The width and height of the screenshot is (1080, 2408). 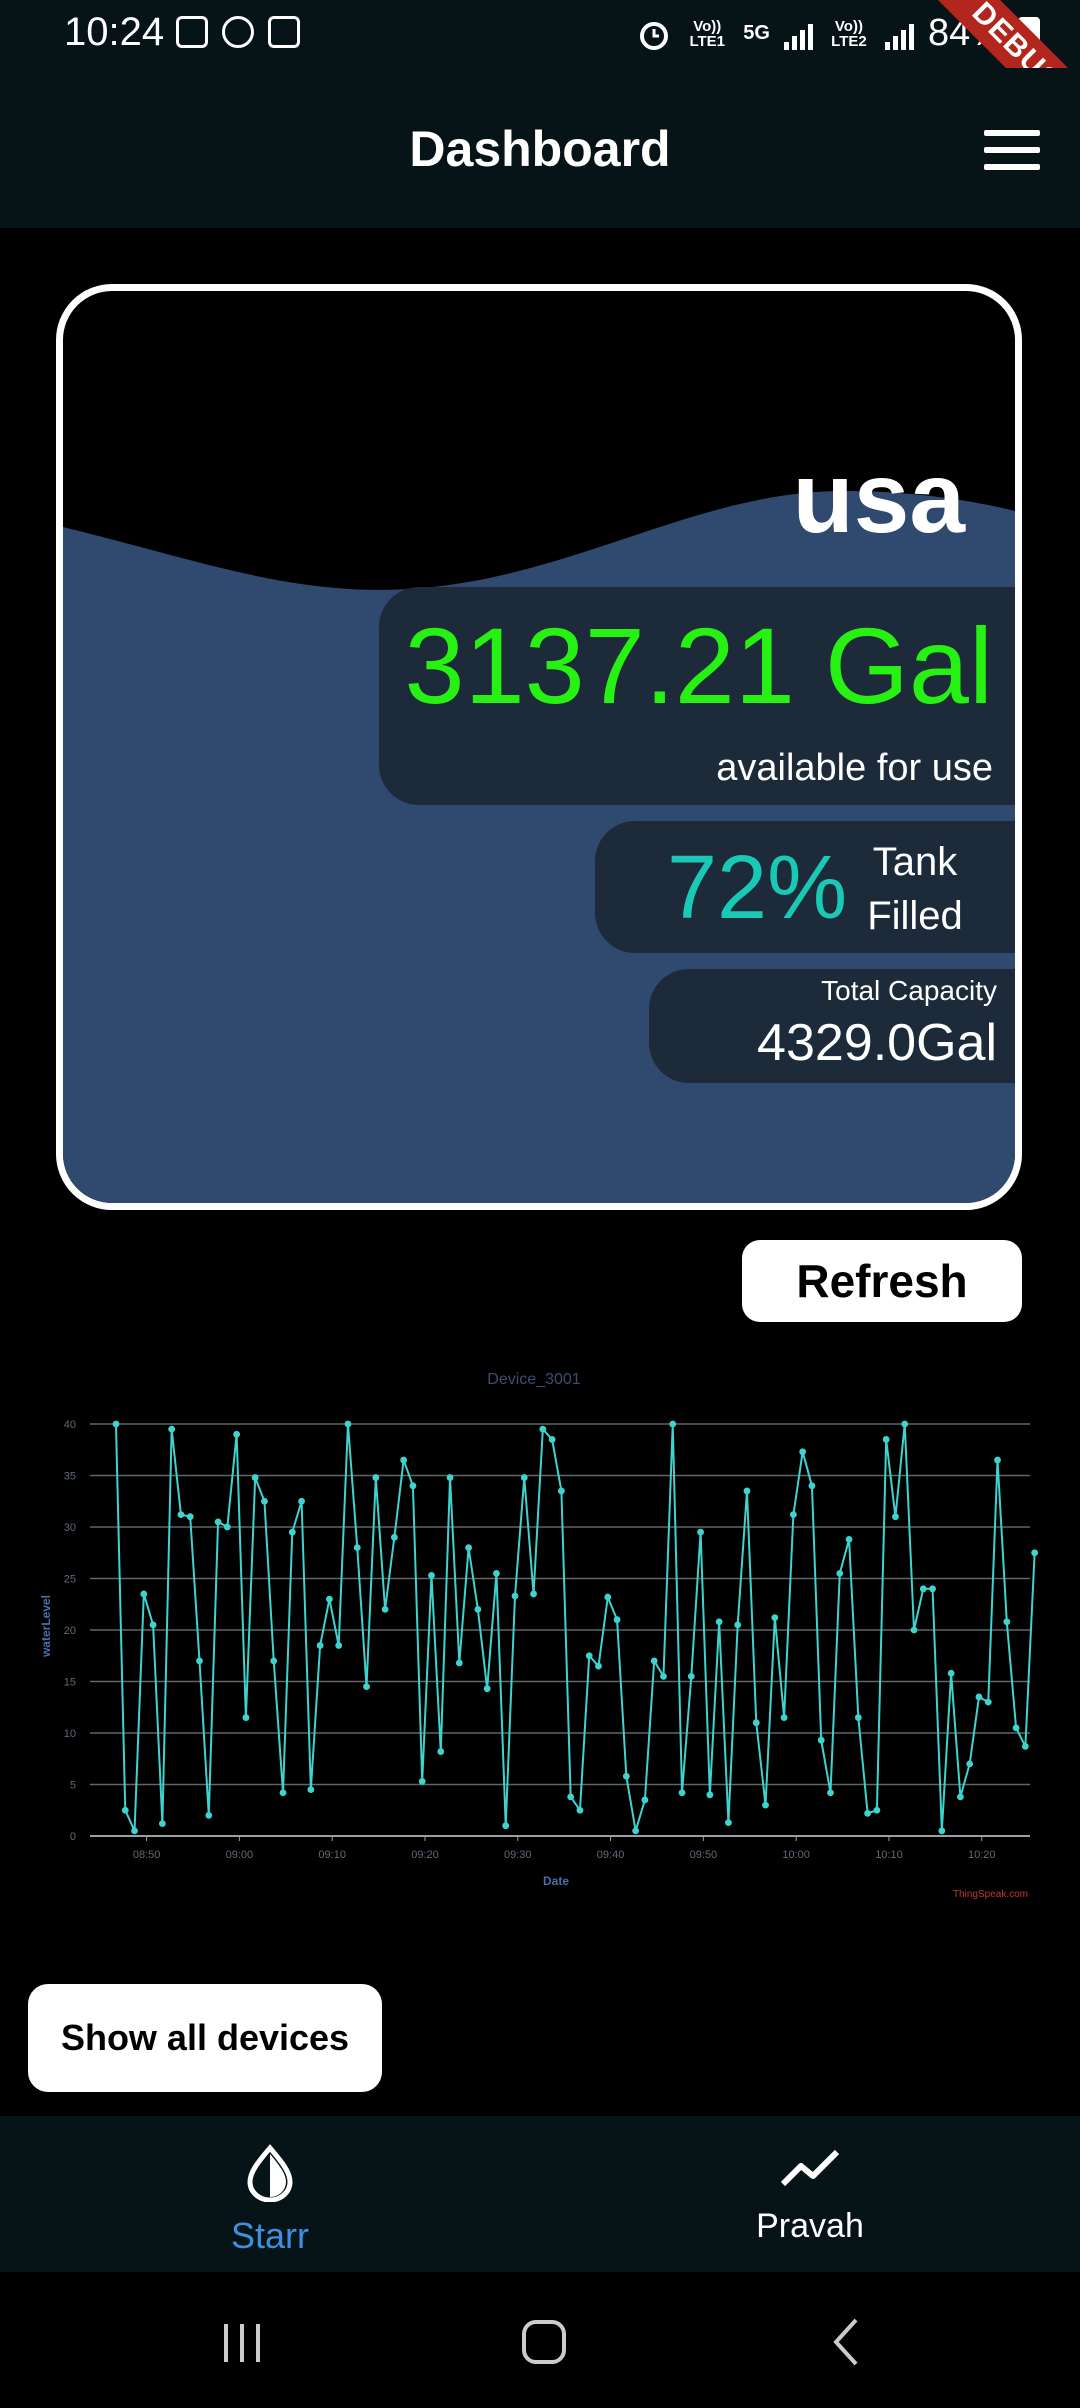 I want to click on status-notification-icons, so click(x=238, y=32).